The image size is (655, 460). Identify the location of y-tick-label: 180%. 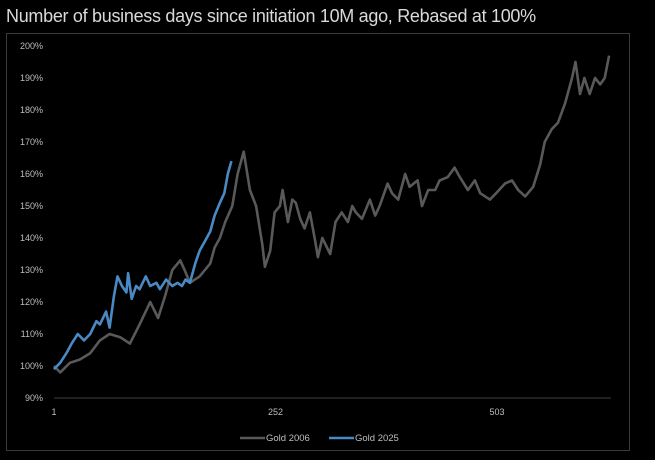
(31, 110).